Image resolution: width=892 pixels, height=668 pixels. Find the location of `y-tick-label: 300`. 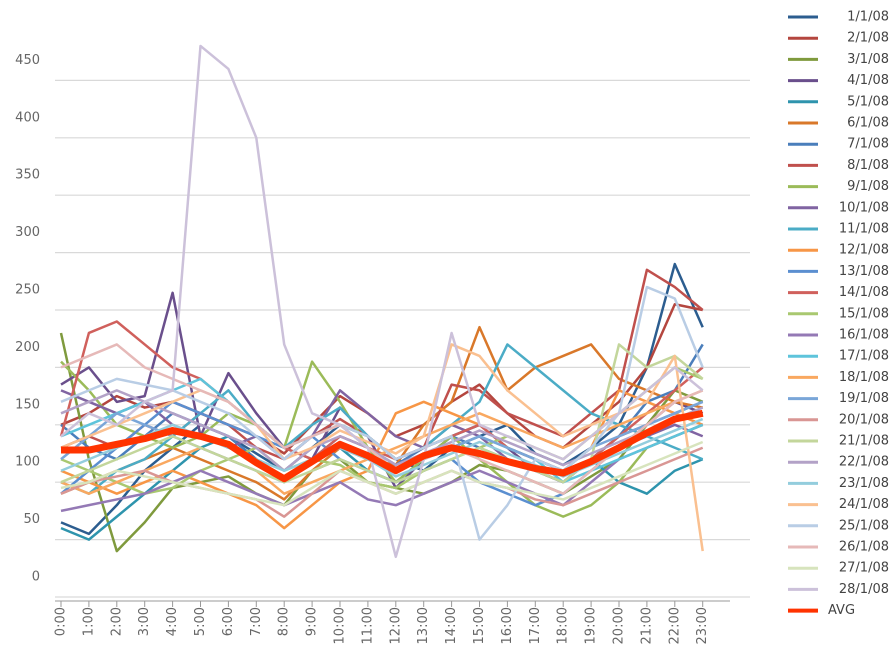

y-tick-label: 300 is located at coordinates (27, 232).